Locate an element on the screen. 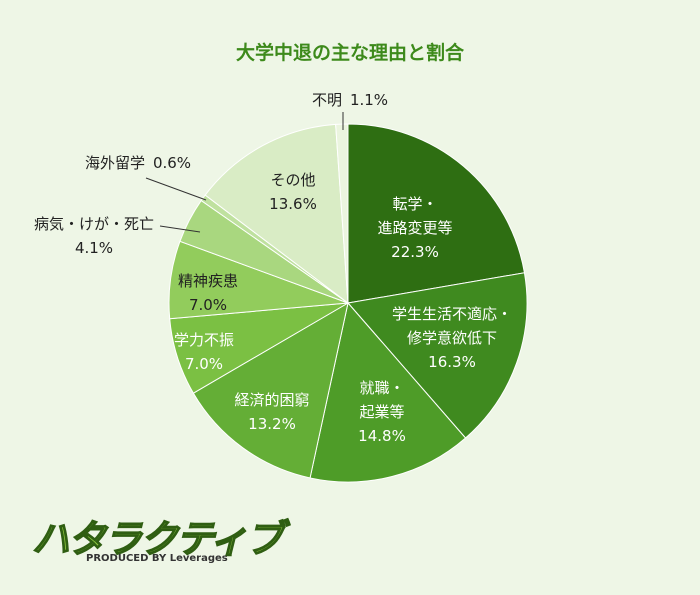 This screenshot has width=700, height=595. slice-label: 精神疾患 7.0% is located at coordinates (208, 293).